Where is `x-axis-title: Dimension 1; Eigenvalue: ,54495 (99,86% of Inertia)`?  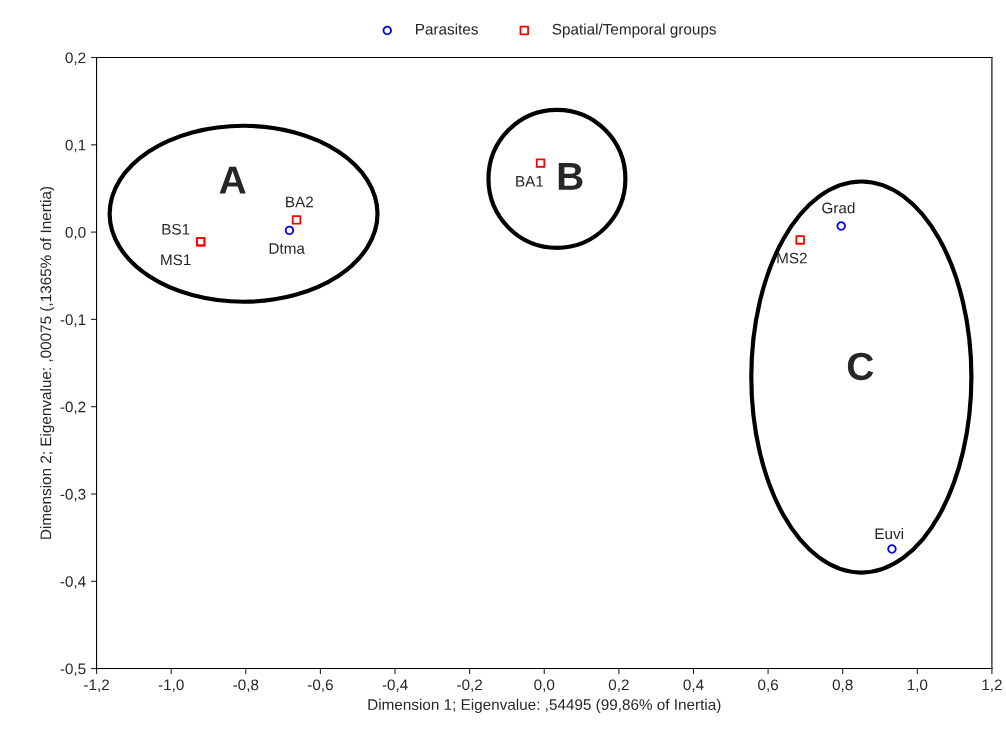
x-axis-title: Dimension 1; Eigenvalue: ,54495 (99,86% of Inertia) is located at coordinates (544, 706).